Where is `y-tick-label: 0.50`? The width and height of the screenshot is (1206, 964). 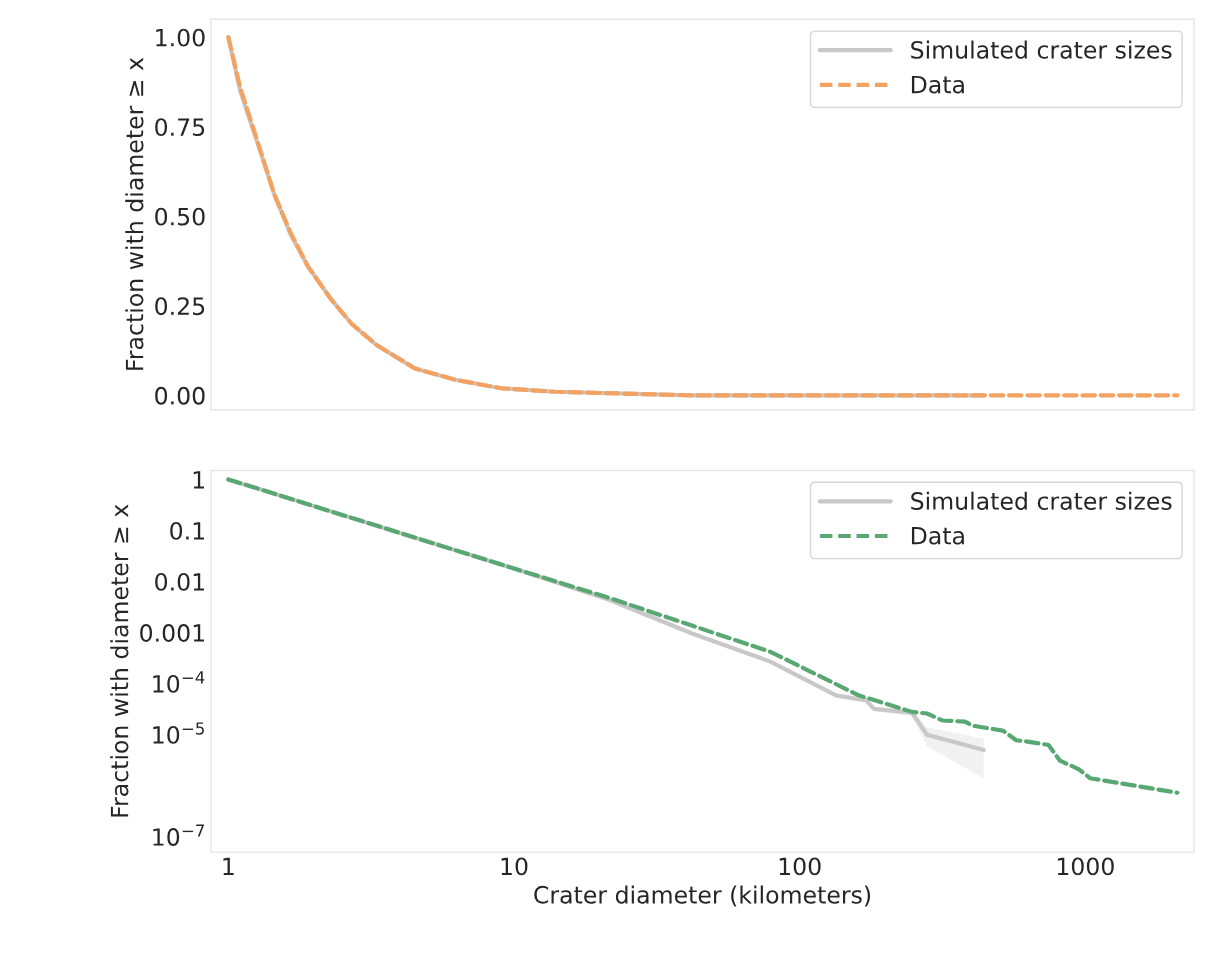 y-tick-label: 0.50 is located at coordinates (180, 216).